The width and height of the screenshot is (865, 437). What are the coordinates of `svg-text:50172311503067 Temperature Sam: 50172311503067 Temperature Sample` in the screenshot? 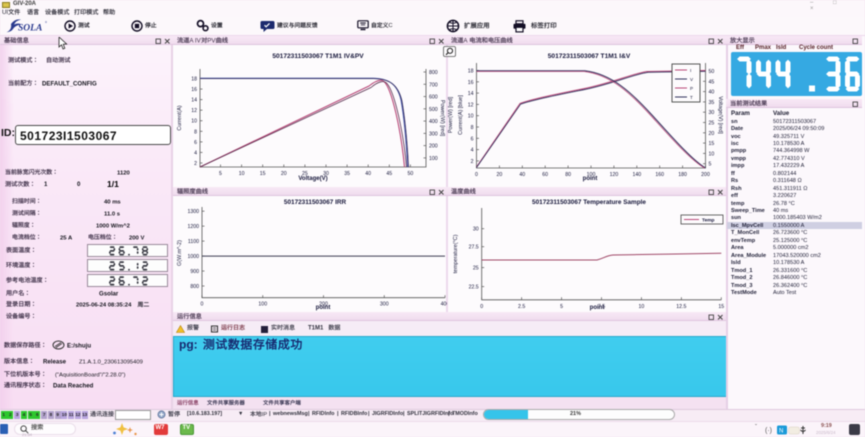 It's located at (589, 202).